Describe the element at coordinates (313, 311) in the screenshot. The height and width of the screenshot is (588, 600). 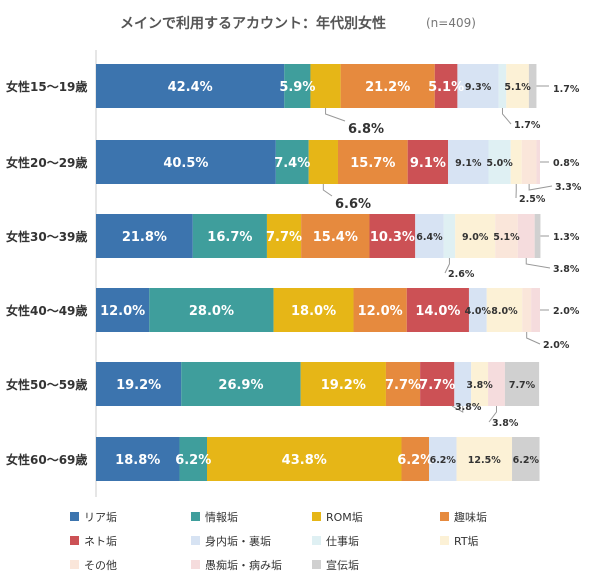
I see `data-label: 18.0%` at that location.